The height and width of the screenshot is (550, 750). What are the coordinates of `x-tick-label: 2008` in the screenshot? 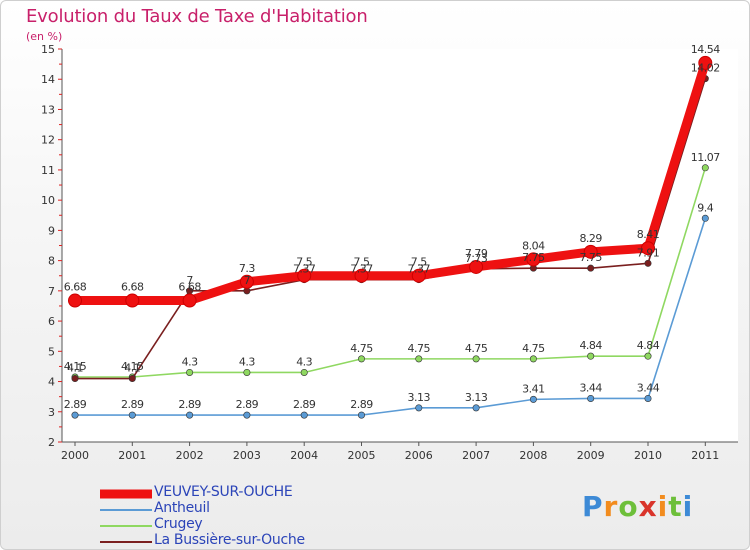 It's located at (533, 455).